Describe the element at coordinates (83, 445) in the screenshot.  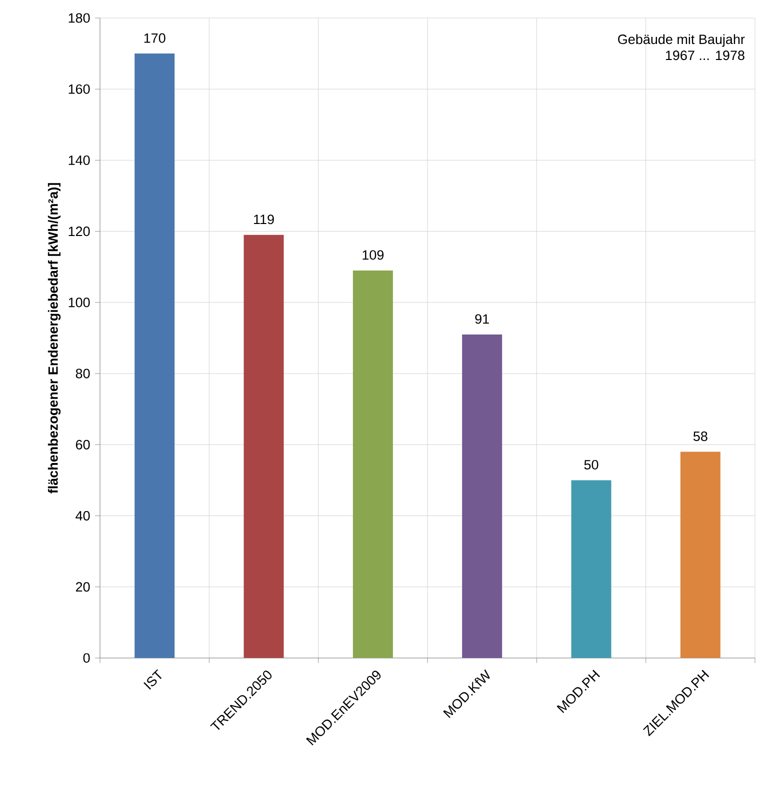
I see `y-tick-label: 60` at that location.